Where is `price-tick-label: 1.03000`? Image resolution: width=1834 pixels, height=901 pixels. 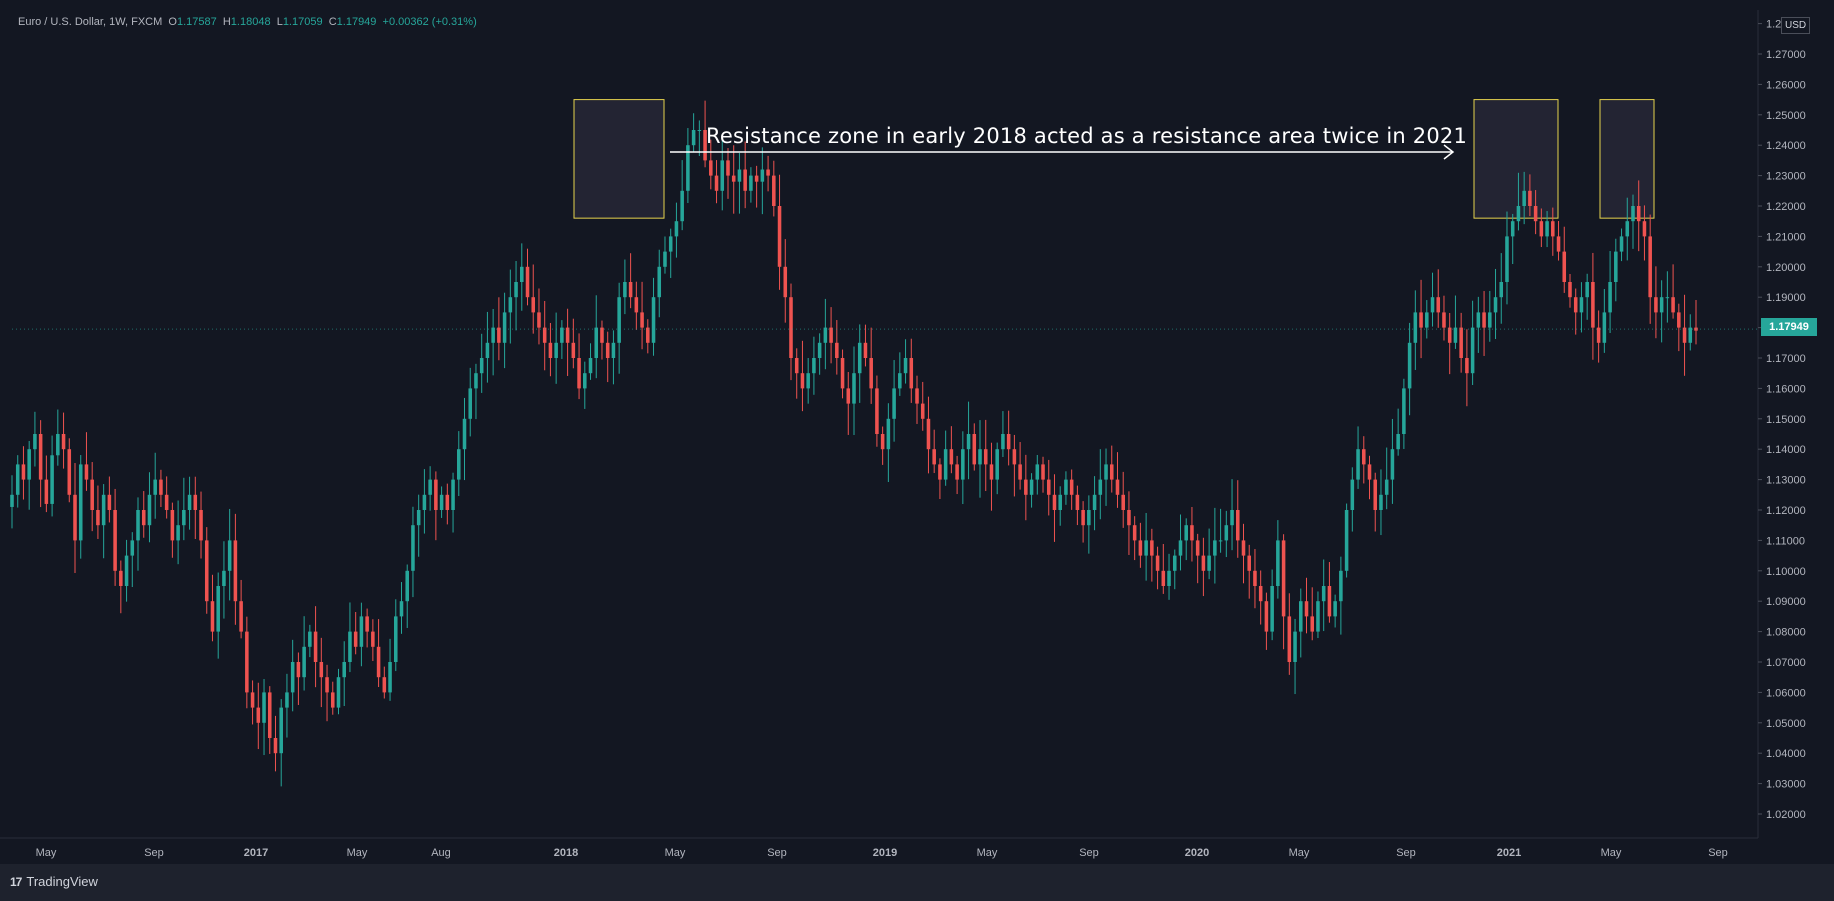
price-tick-label: 1.03000 is located at coordinates (1786, 785).